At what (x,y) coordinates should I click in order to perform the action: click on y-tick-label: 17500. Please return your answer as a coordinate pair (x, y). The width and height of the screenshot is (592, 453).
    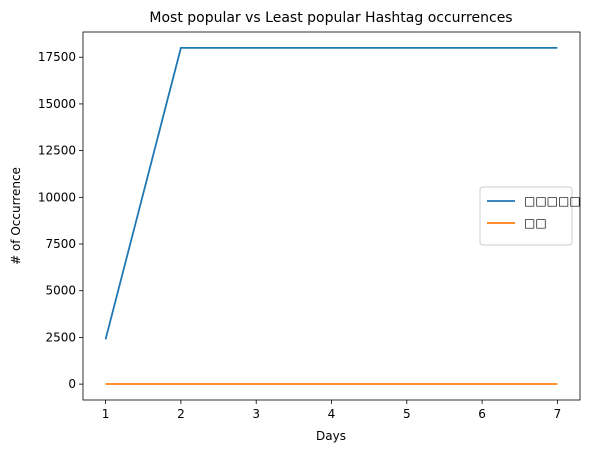
    Looking at the image, I should click on (57, 57).